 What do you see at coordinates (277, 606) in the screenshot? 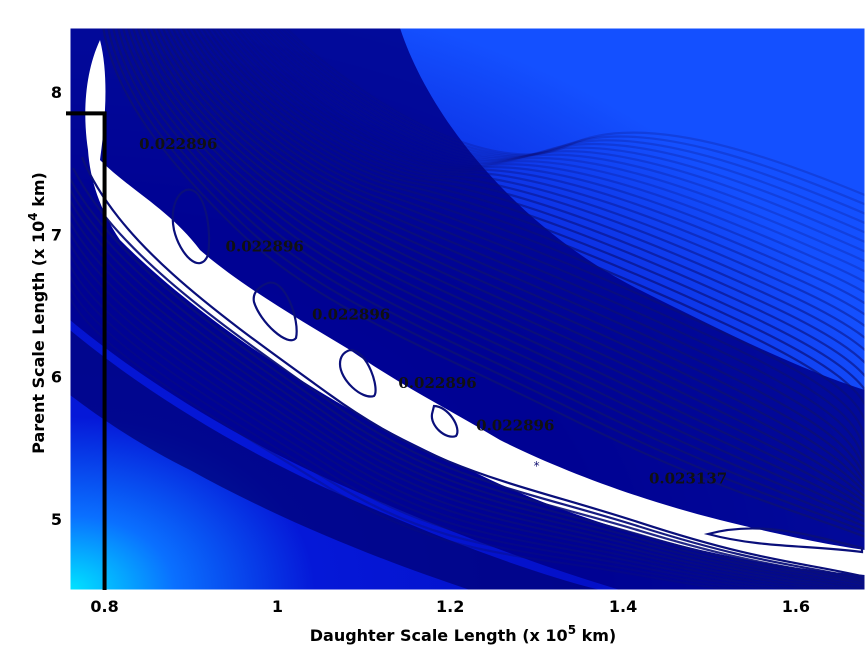
I see `x-tick-label: 1` at bounding box center [277, 606].